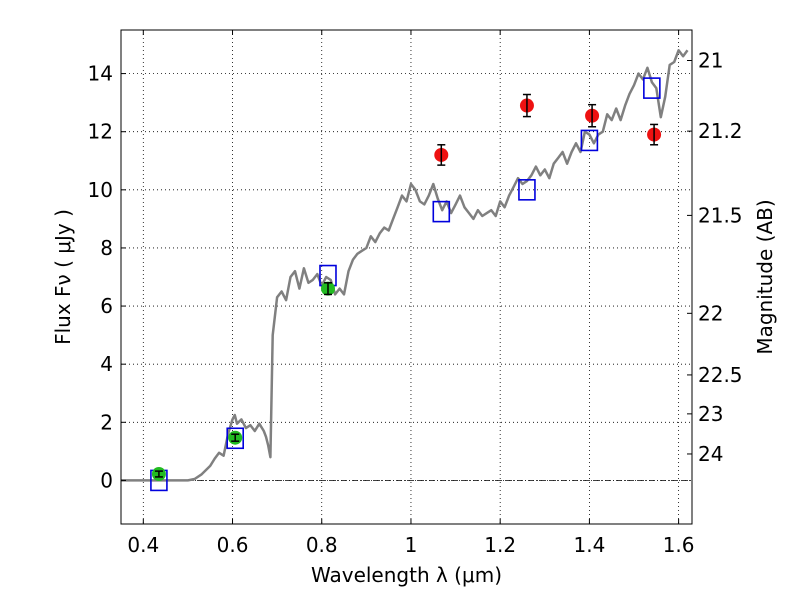 The width and height of the screenshot is (800, 600). What do you see at coordinates (411, 545) in the screenshot?
I see `x-tick-label: 1` at bounding box center [411, 545].